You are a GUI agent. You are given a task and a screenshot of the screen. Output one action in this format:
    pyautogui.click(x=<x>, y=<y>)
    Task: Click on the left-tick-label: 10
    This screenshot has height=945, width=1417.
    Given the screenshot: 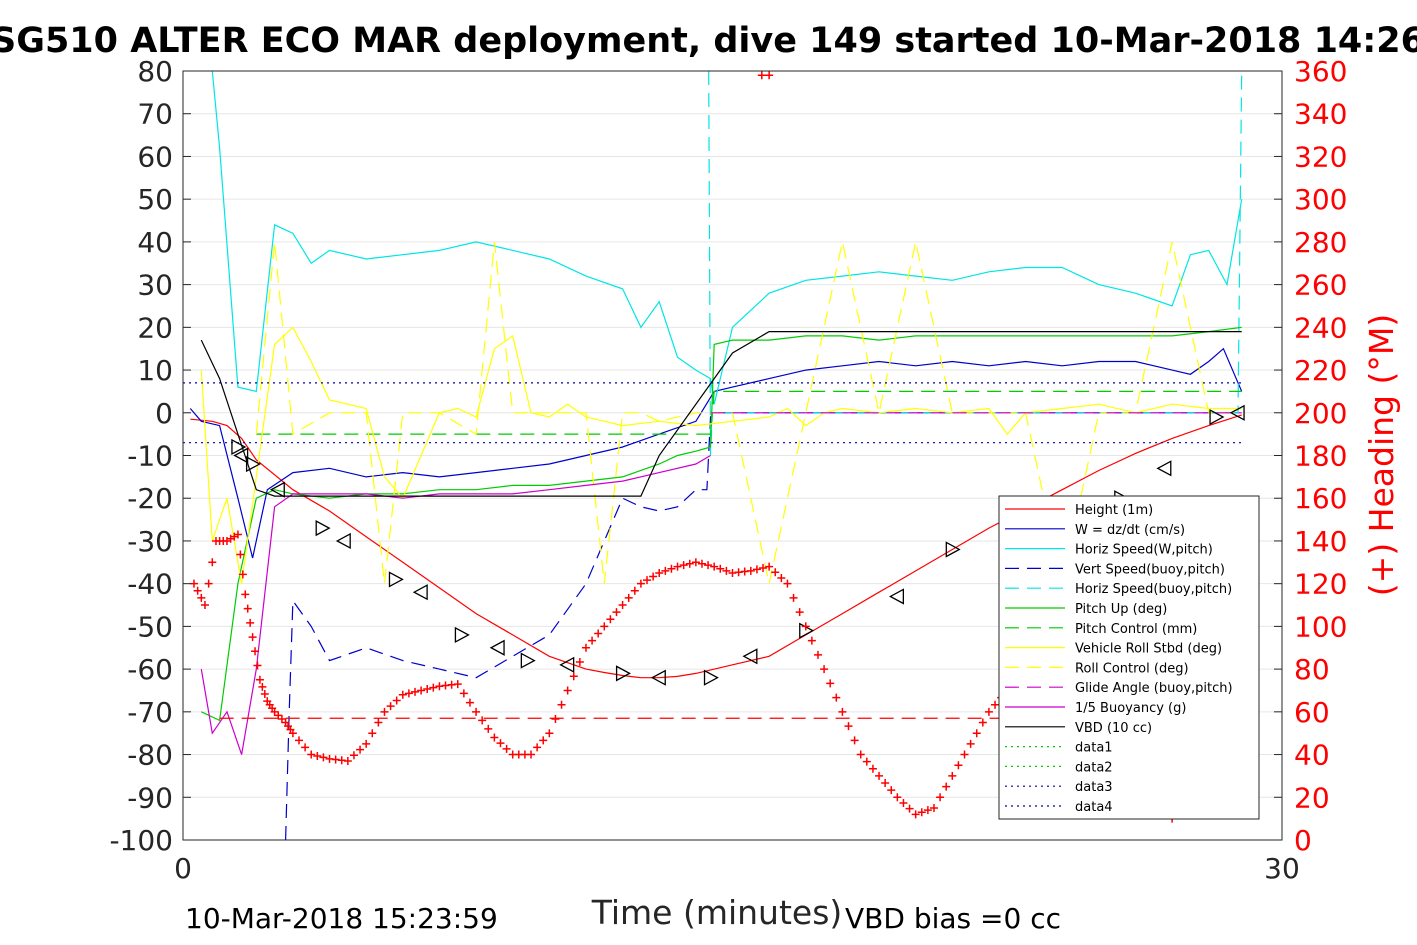 What is the action you would take?
    pyautogui.click(x=155, y=370)
    